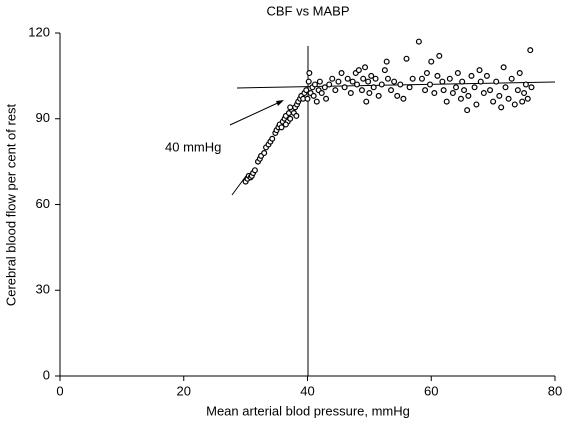 The height and width of the screenshot is (426, 568). What do you see at coordinates (280, 103) in the screenshot?
I see `arrow-head` at bounding box center [280, 103].